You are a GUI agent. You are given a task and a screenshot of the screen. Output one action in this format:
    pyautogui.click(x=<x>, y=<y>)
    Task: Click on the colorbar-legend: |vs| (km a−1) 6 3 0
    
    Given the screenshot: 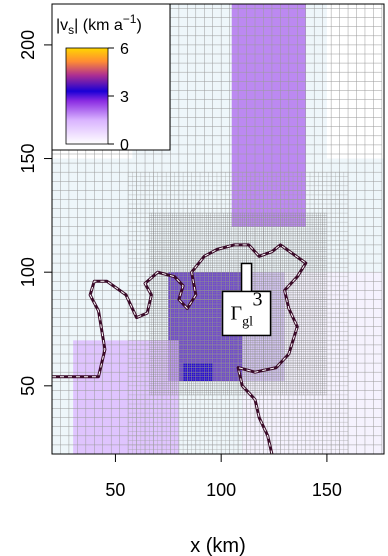 What is the action you would take?
    pyautogui.click(x=111, y=78)
    